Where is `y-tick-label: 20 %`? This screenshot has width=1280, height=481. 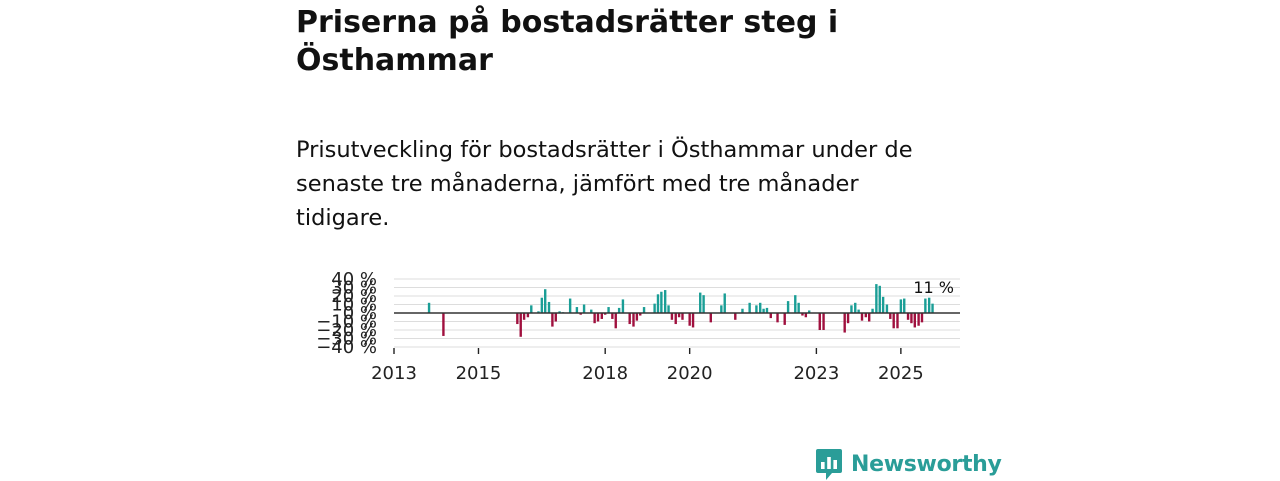
y-tick-label: 20 % is located at coordinates (354, 296).